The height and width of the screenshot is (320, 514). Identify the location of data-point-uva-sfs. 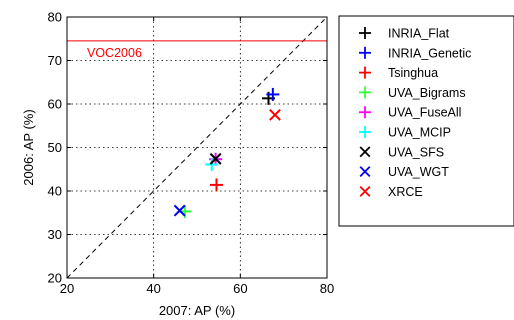
(215, 158).